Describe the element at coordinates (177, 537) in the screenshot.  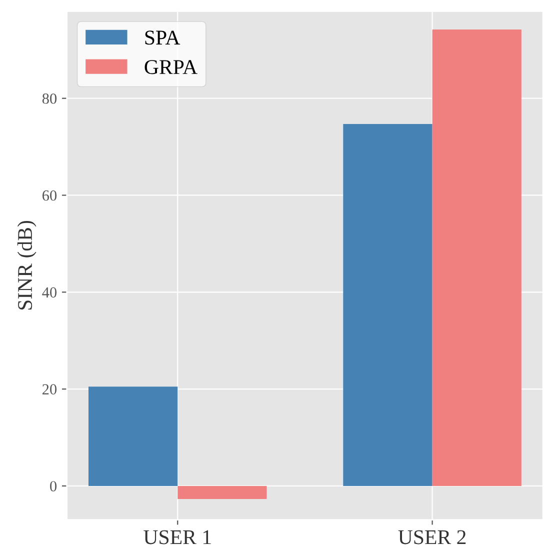
I see `x-tick-label: USER 1` at that location.